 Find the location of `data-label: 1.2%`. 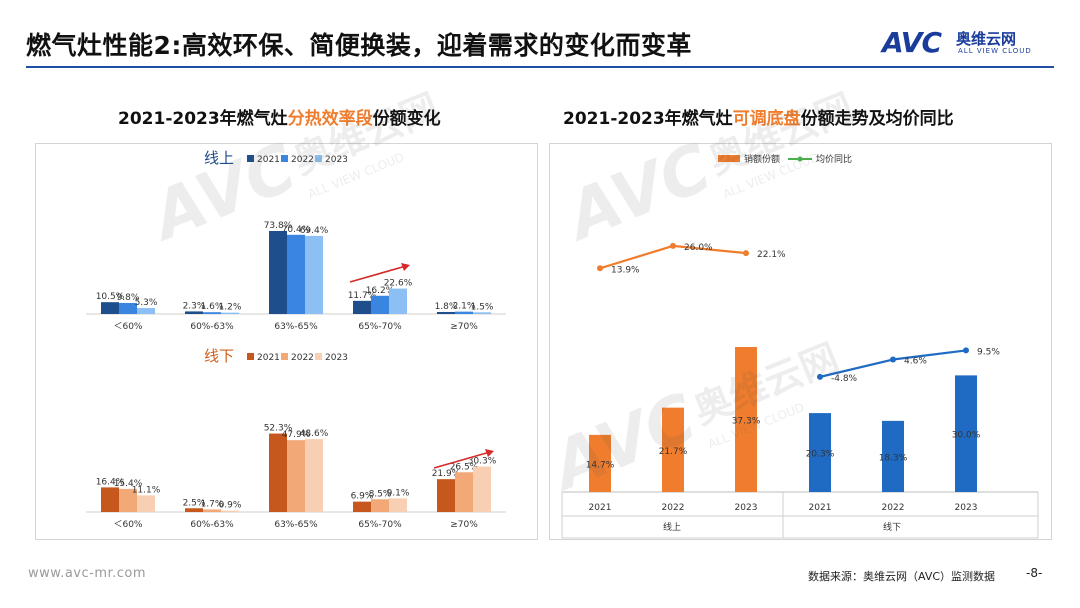

data-label: 1.2% is located at coordinates (230, 308).